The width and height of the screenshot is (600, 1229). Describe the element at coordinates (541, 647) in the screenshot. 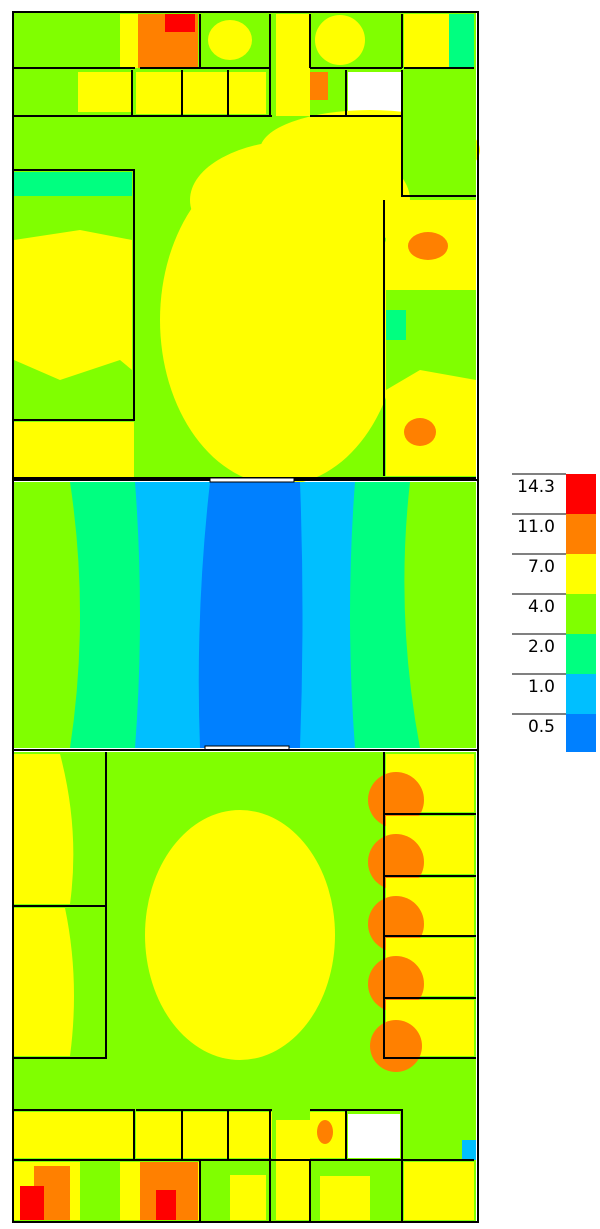

I see `legend-label: 2.0` at that location.